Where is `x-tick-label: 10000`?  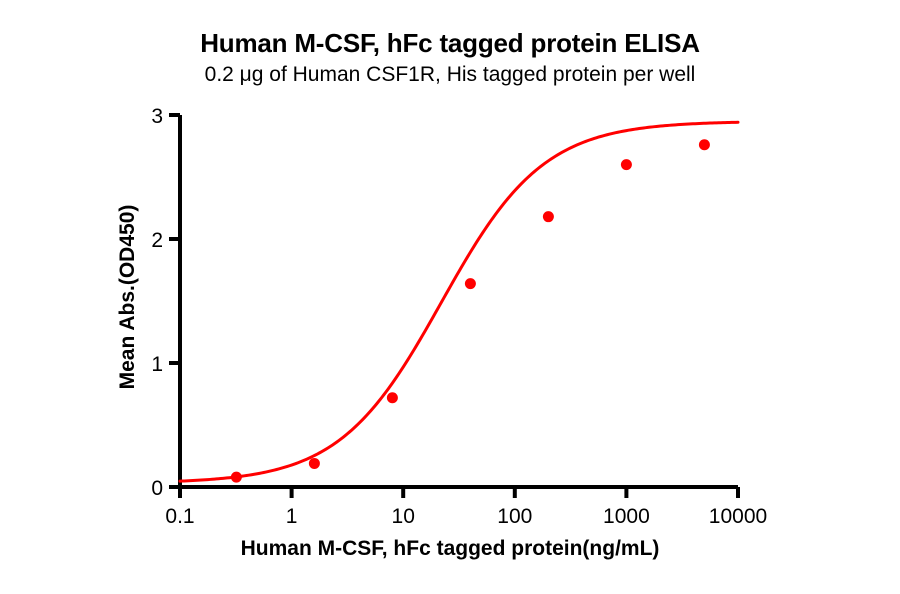
x-tick-label: 10000 is located at coordinates (738, 516).